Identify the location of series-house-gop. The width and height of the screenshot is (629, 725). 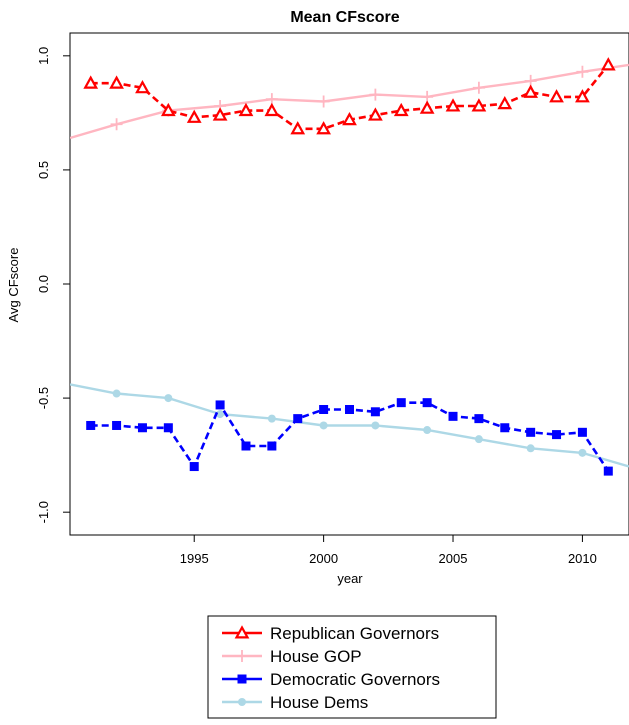
(349, 101).